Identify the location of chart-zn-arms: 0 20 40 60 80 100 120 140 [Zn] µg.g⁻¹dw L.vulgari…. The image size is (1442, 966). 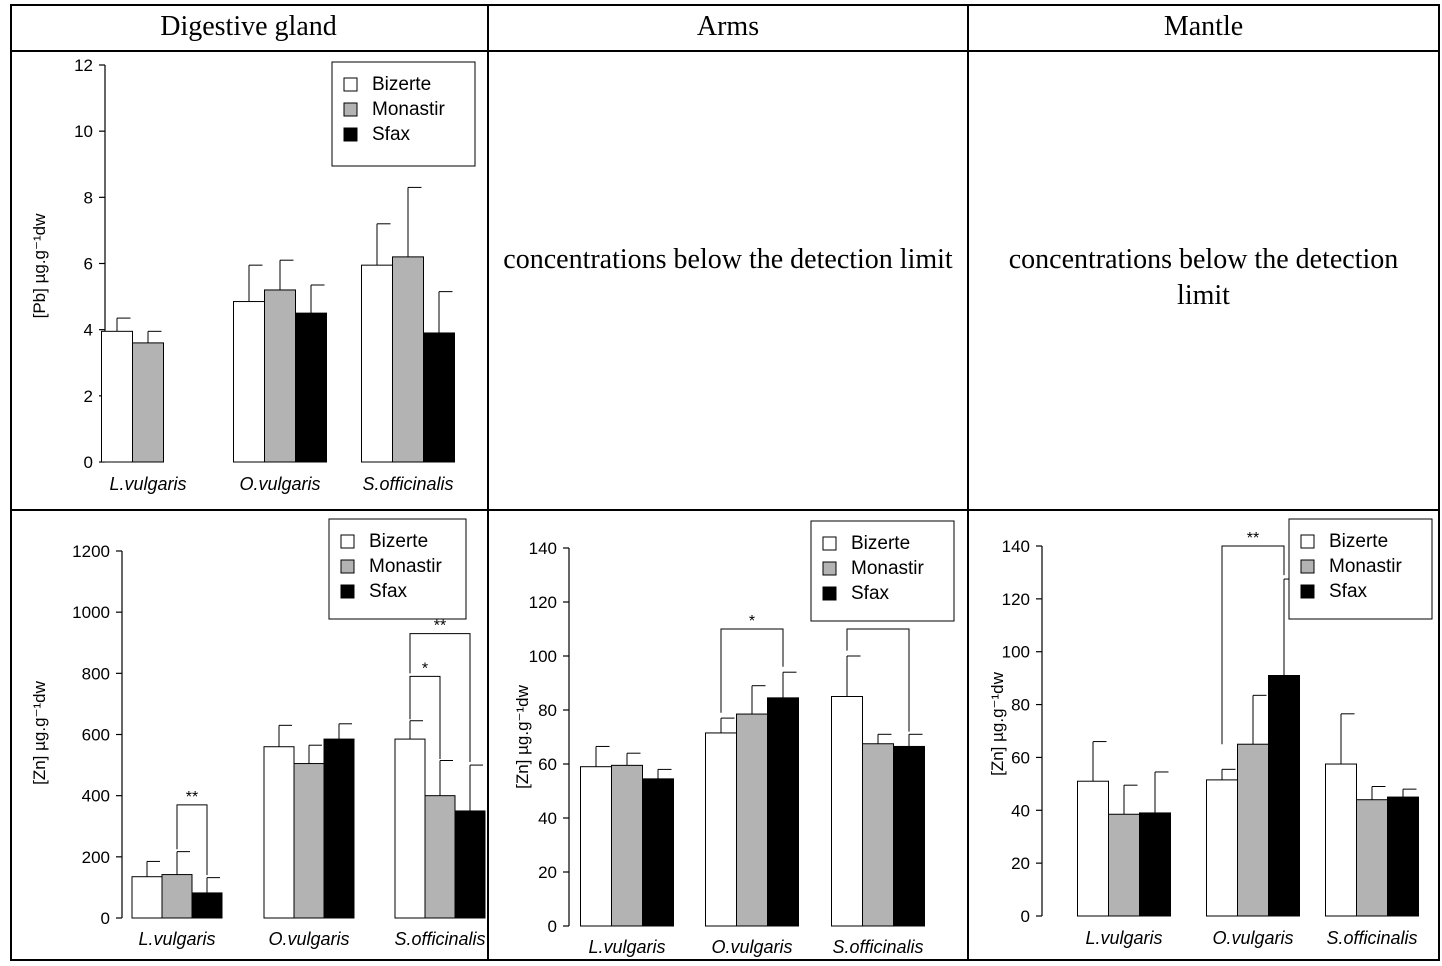
(734, 738).